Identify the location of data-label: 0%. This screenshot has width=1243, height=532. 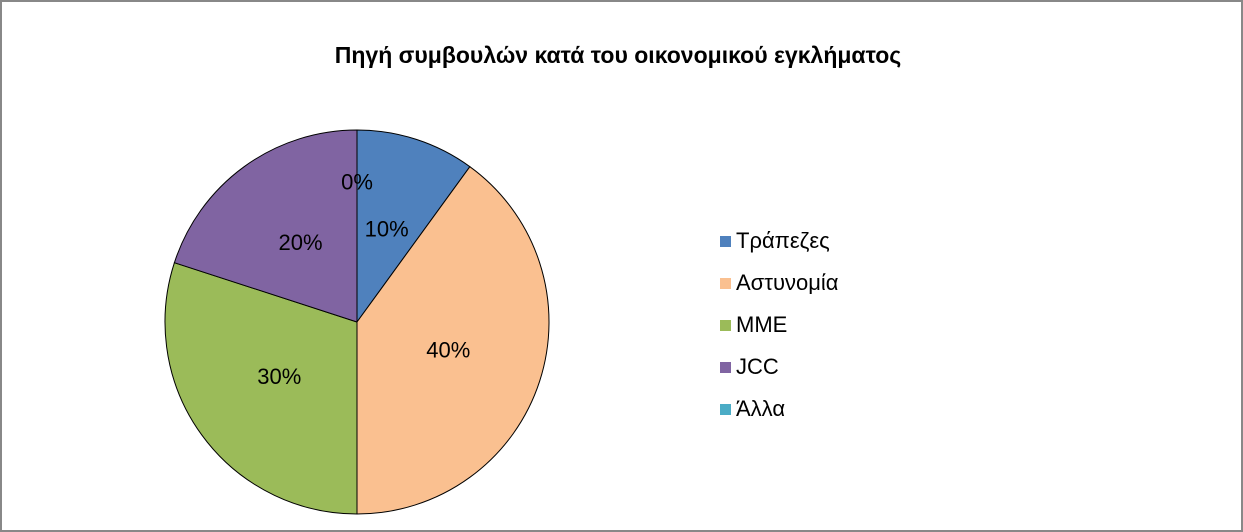
(357, 182).